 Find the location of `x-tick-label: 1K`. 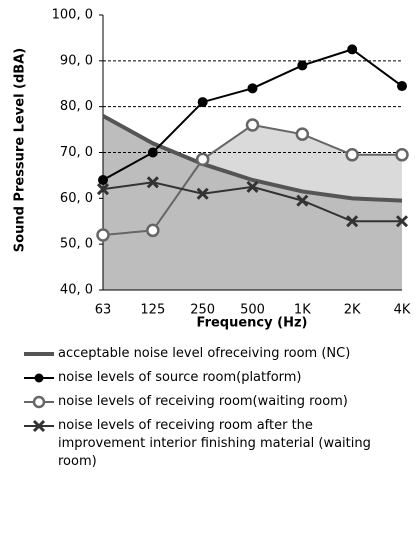

x-tick-label: 1K is located at coordinates (302, 310).